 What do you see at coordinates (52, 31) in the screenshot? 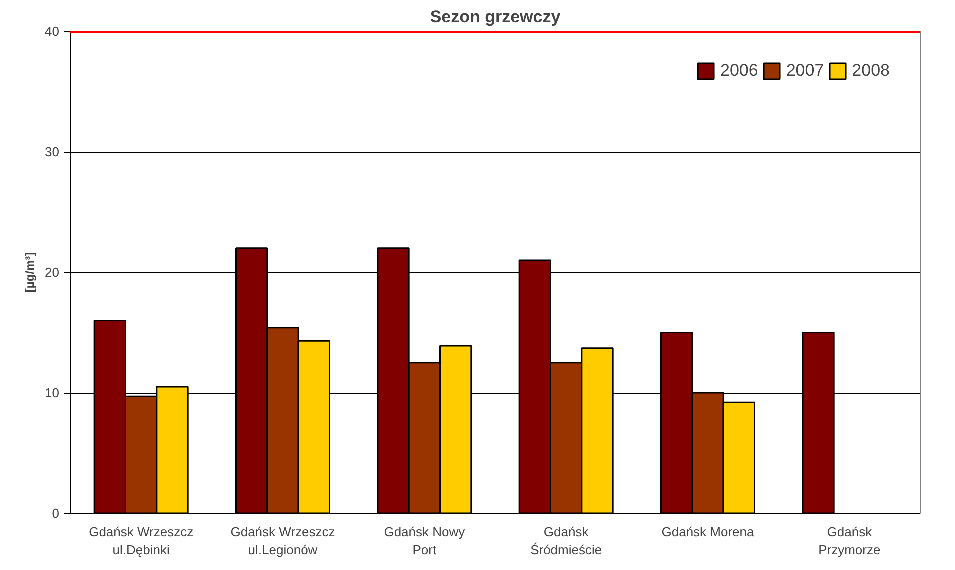
I see `y-tick-label: 40` at bounding box center [52, 31].